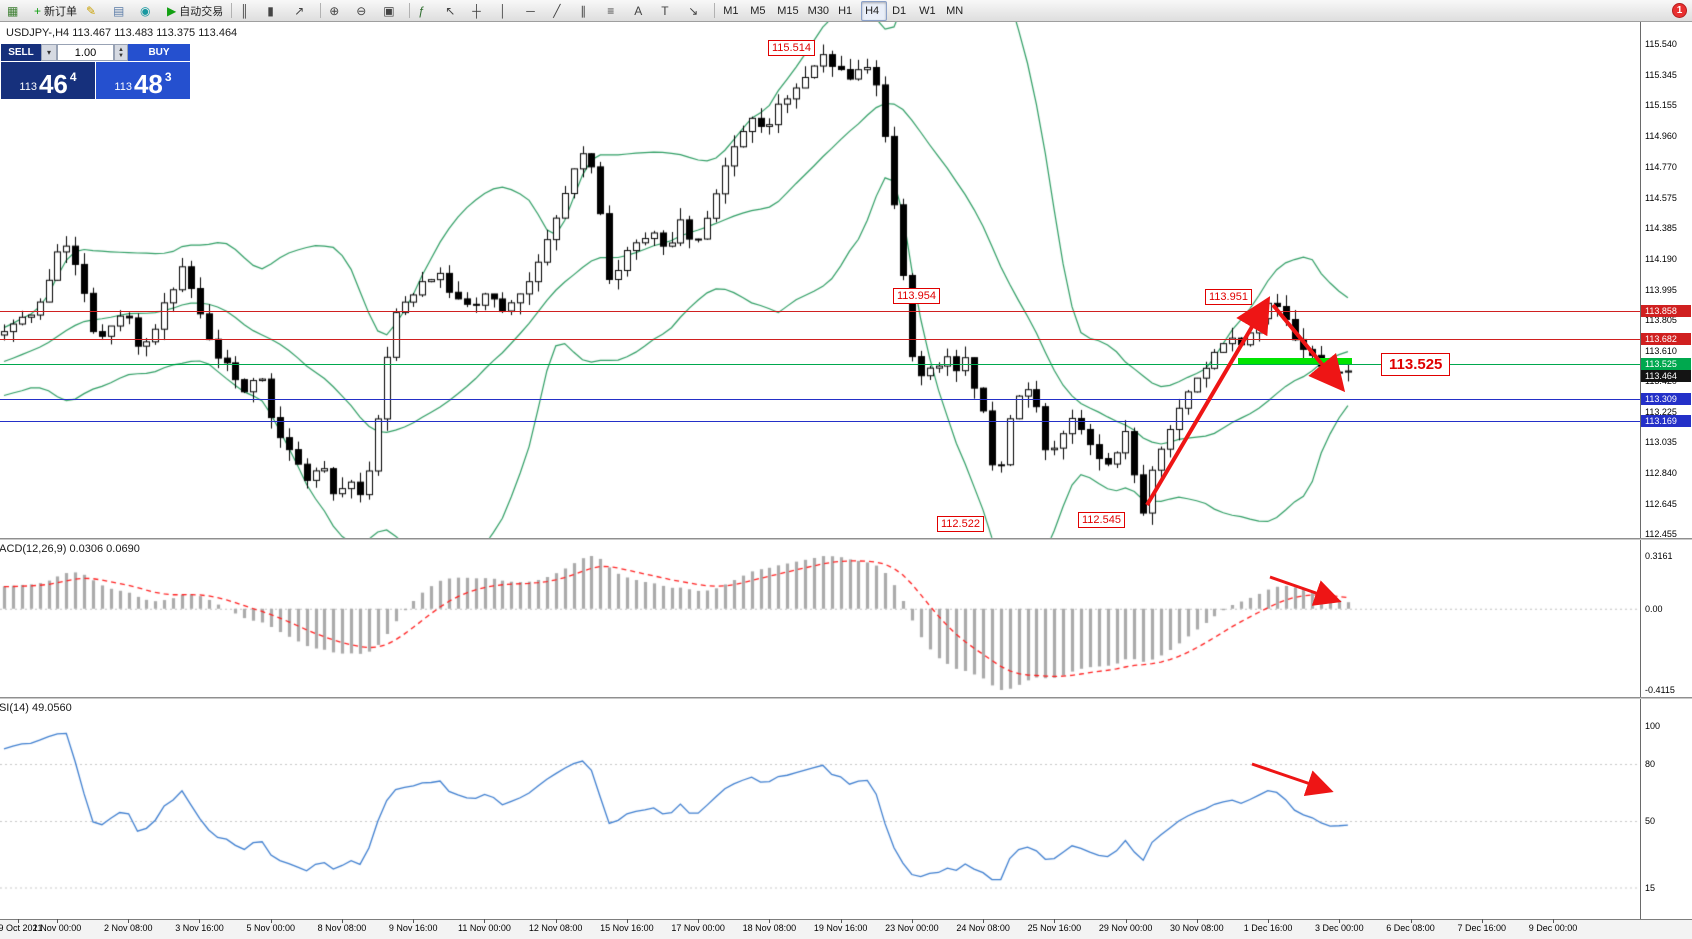 The image size is (1692, 939). What do you see at coordinates (121, 55) in the screenshot?
I see `arrow-down-icon: ▼` at bounding box center [121, 55].